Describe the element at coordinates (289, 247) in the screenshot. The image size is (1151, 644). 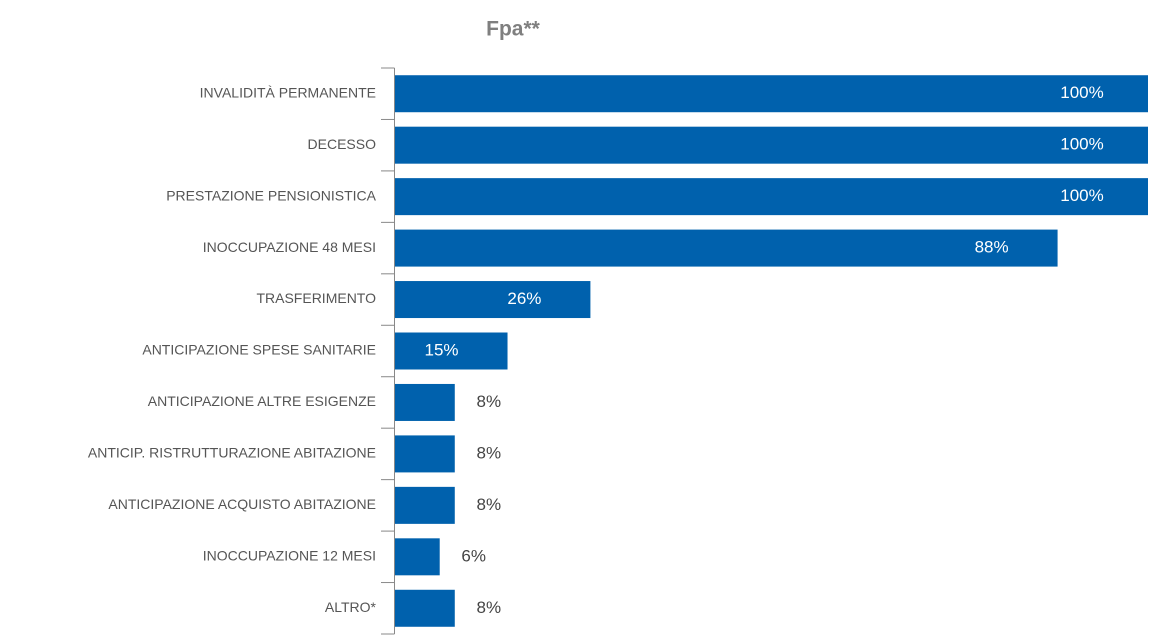
I see `category-label: INOCCUPAZIONE 48 MESI` at that location.